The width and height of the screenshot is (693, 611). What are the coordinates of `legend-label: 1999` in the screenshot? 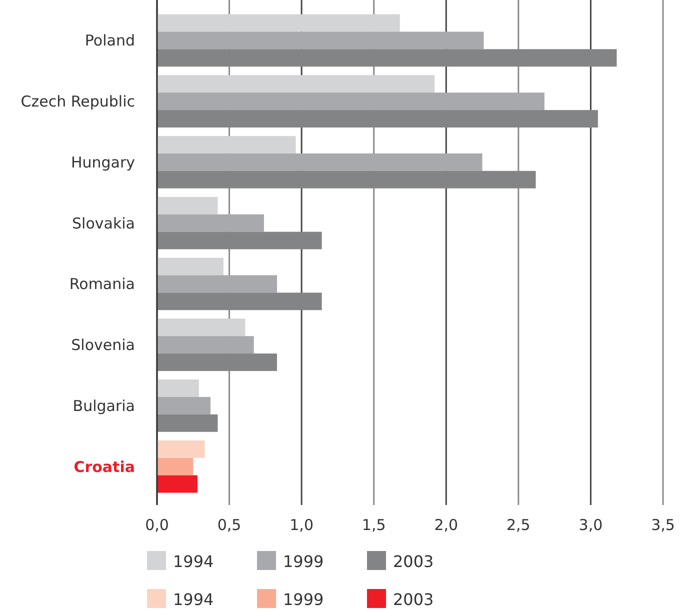 It's located at (303, 561).